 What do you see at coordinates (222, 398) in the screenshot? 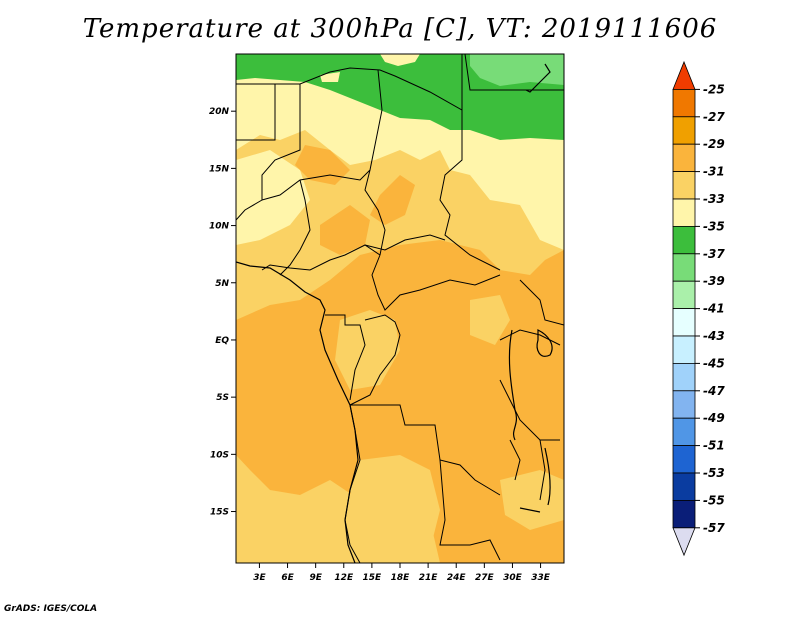
I see `y-tick-label: 5S` at bounding box center [222, 398].